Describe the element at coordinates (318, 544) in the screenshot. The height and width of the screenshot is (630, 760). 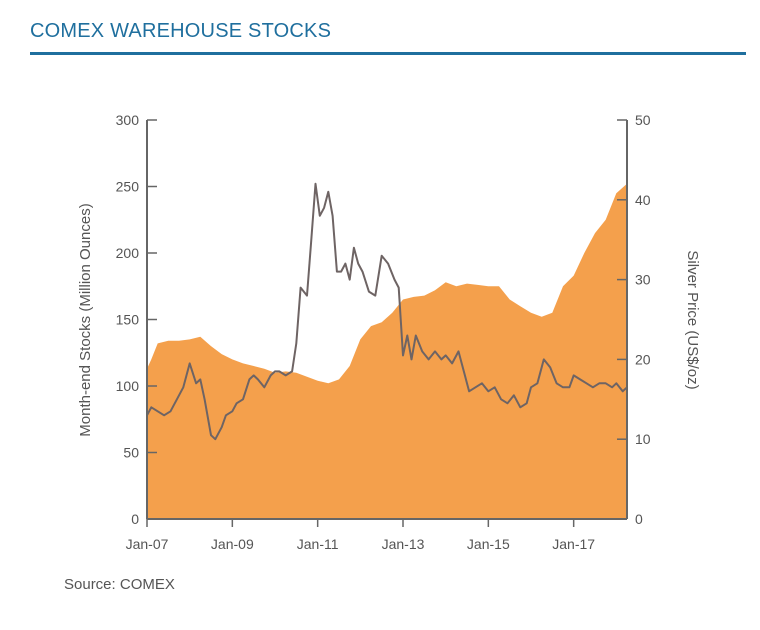
I see `x-tick-label: Jan-11` at that location.